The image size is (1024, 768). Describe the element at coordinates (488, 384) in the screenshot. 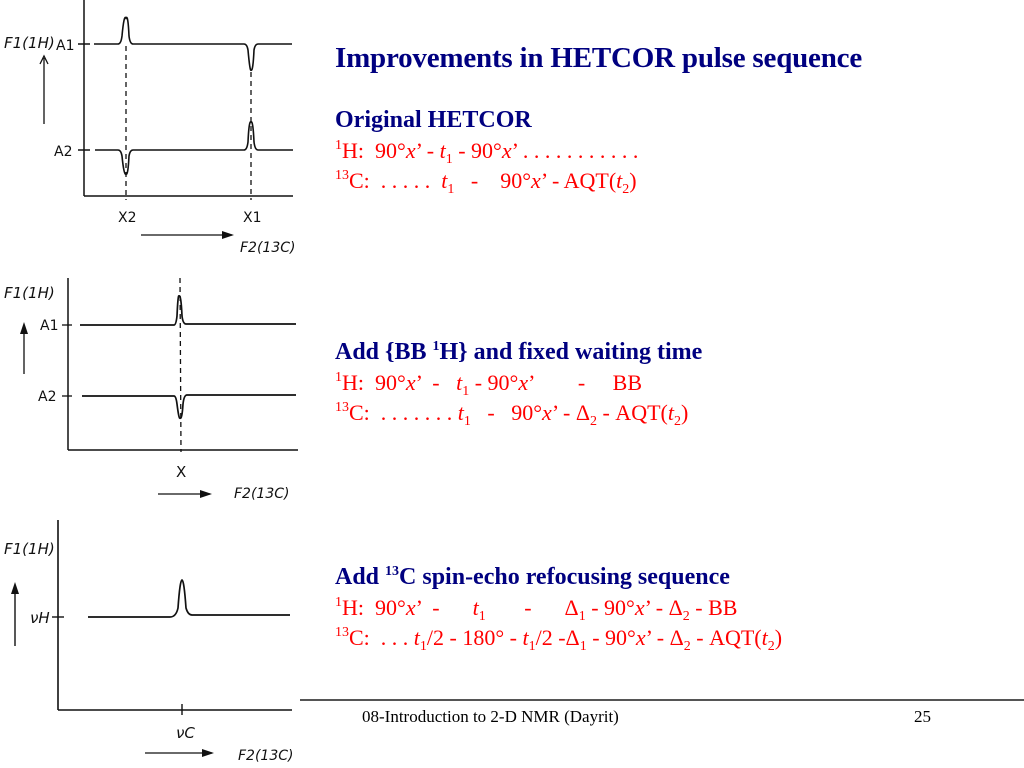

I see `proton-pulse-sequence: 1H: 90°x’ - t1 - 90°x’ - BB` at that location.